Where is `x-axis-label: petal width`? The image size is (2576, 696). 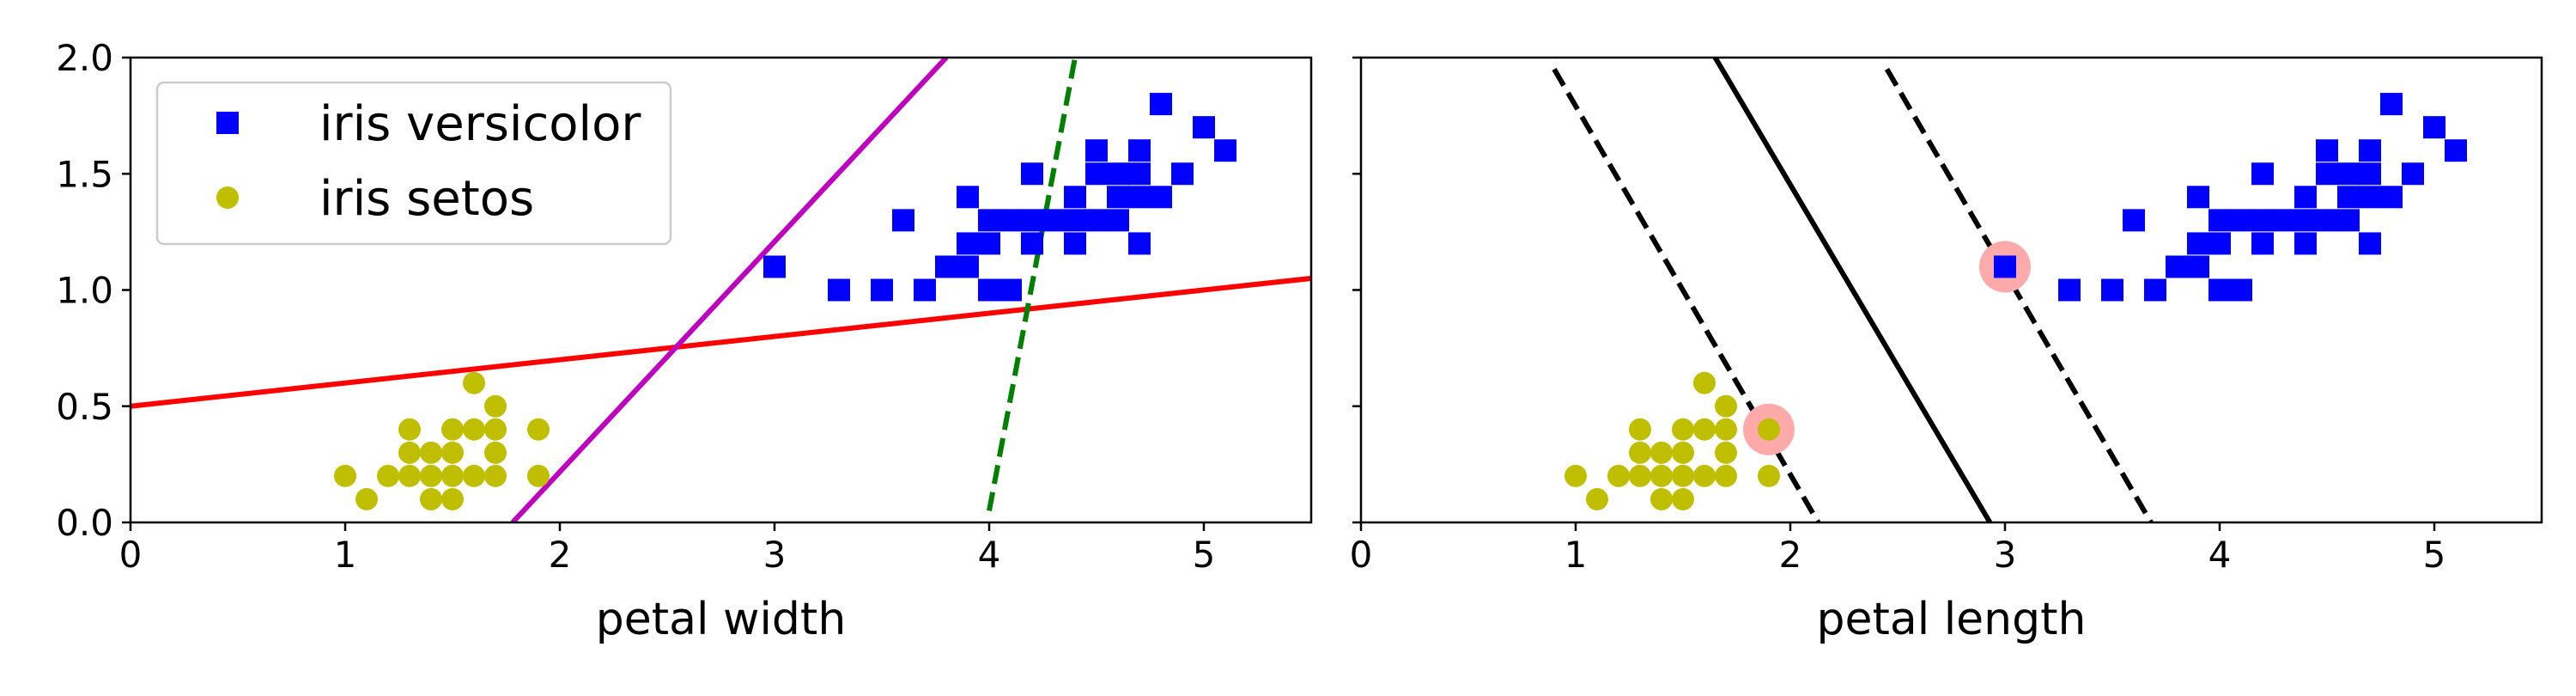 x-axis-label: petal width is located at coordinates (722, 619).